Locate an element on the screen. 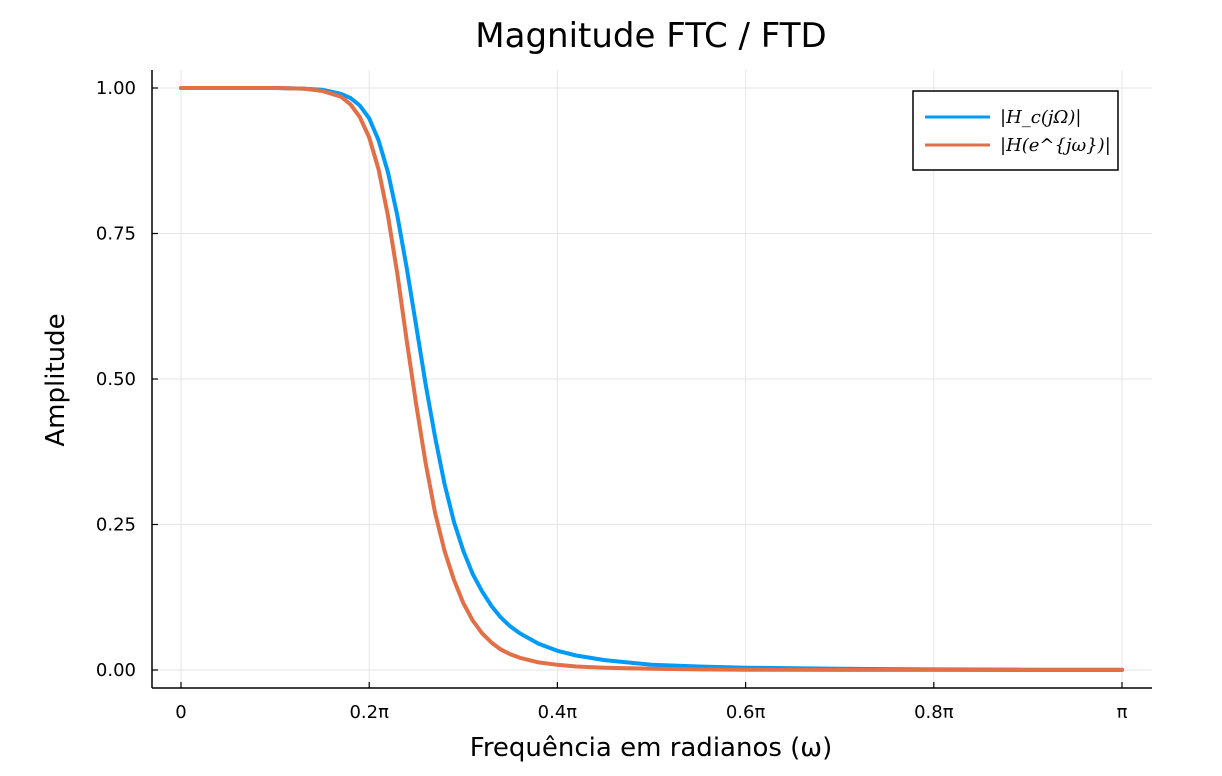 The image size is (1222, 776). legend: |H_c(jΩ)| |H(e^{jω})| is located at coordinates (1015, 130).